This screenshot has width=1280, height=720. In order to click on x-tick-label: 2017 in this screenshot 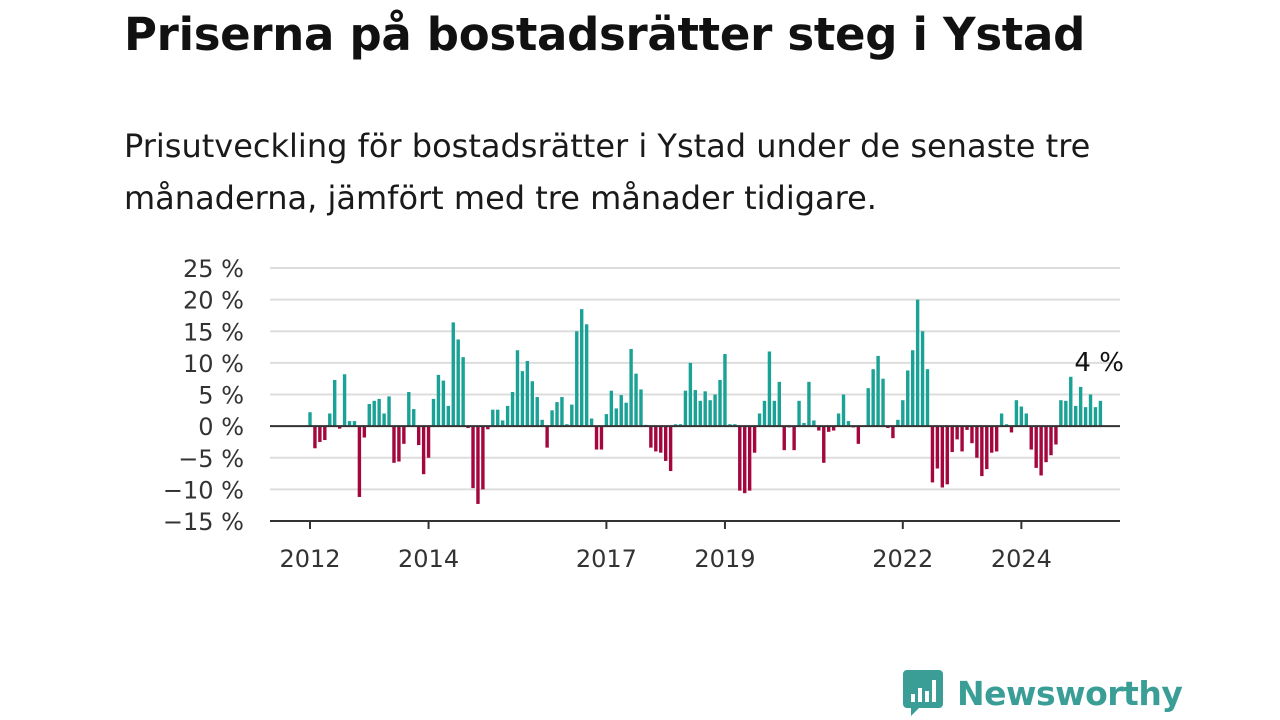, I will do `click(606, 559)`.